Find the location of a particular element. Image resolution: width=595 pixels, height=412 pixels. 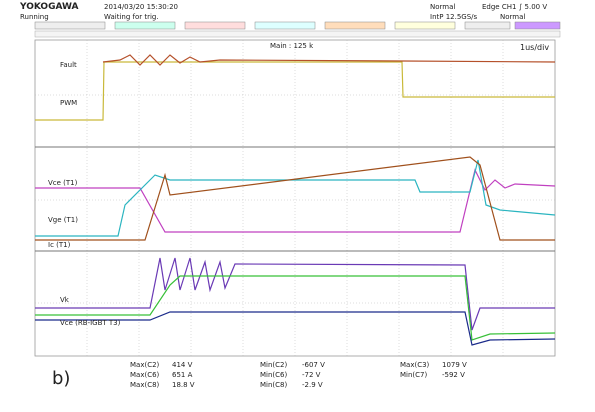

trace-label: Vk is located at coordinates (65, 300).